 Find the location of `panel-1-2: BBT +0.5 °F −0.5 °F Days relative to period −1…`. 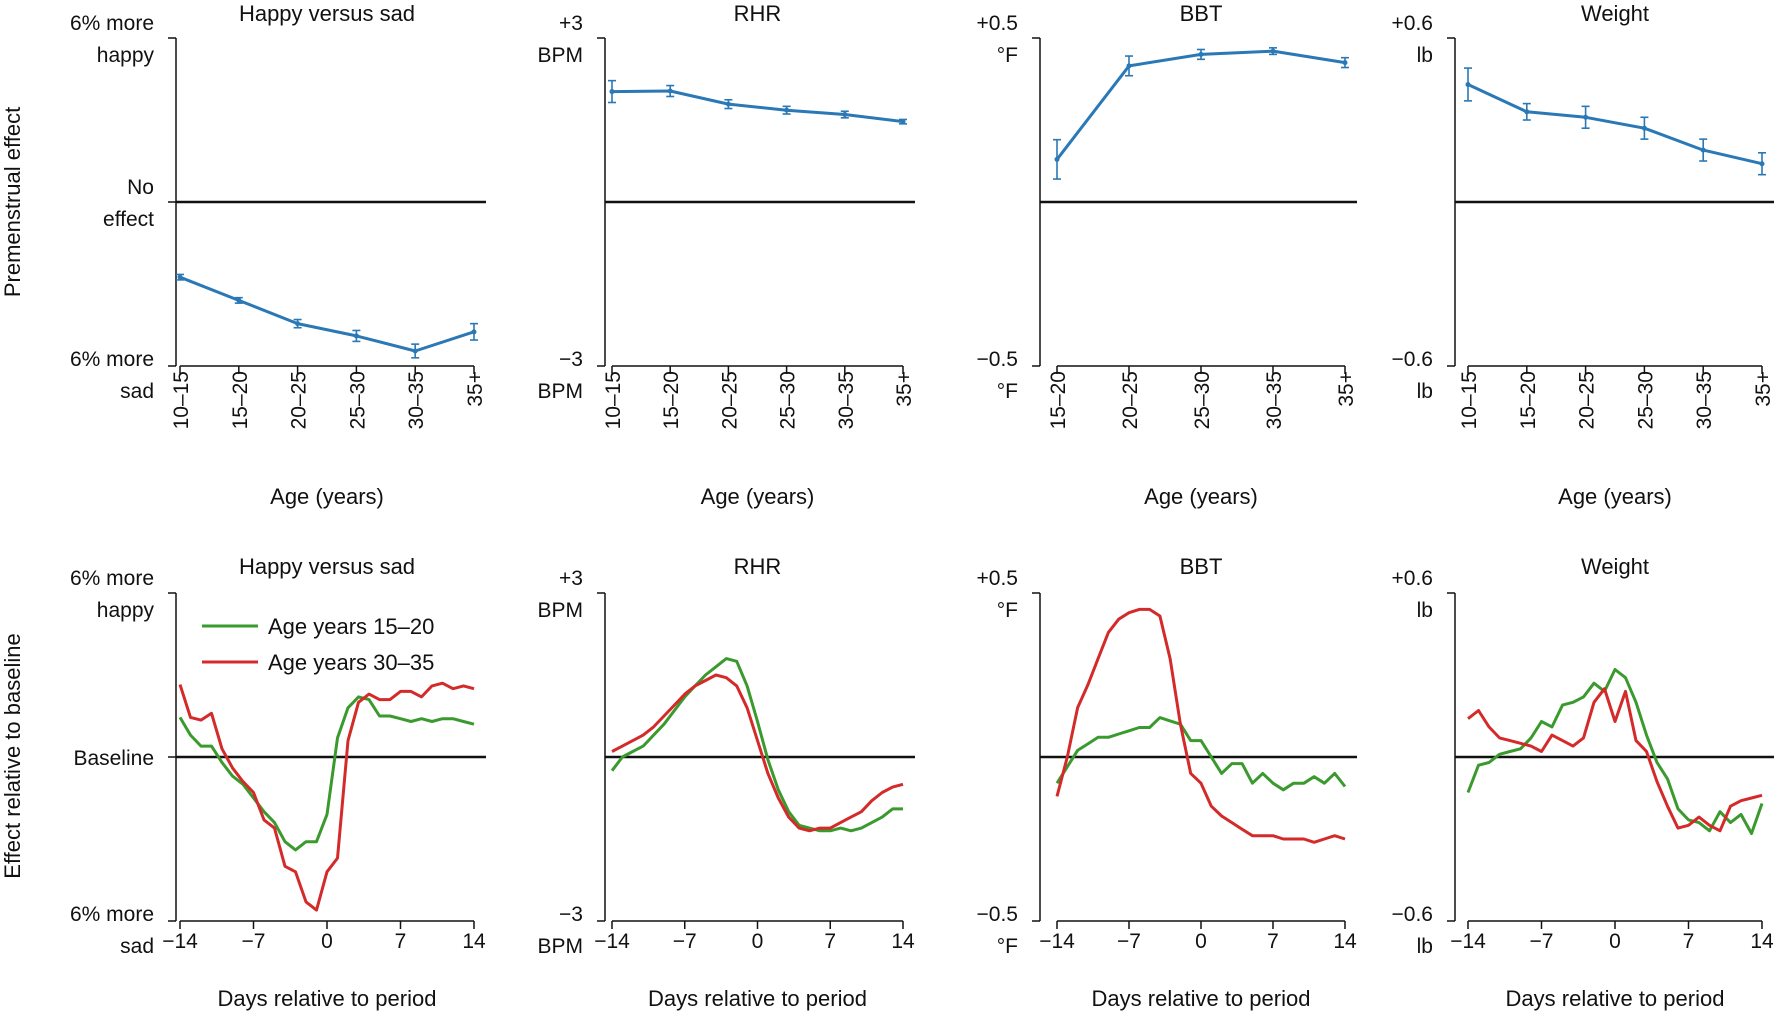

panel-1-2: BBT +0.5 °F −0.5 °F Days relative to period −1… is located at coordinates (1167, 782).